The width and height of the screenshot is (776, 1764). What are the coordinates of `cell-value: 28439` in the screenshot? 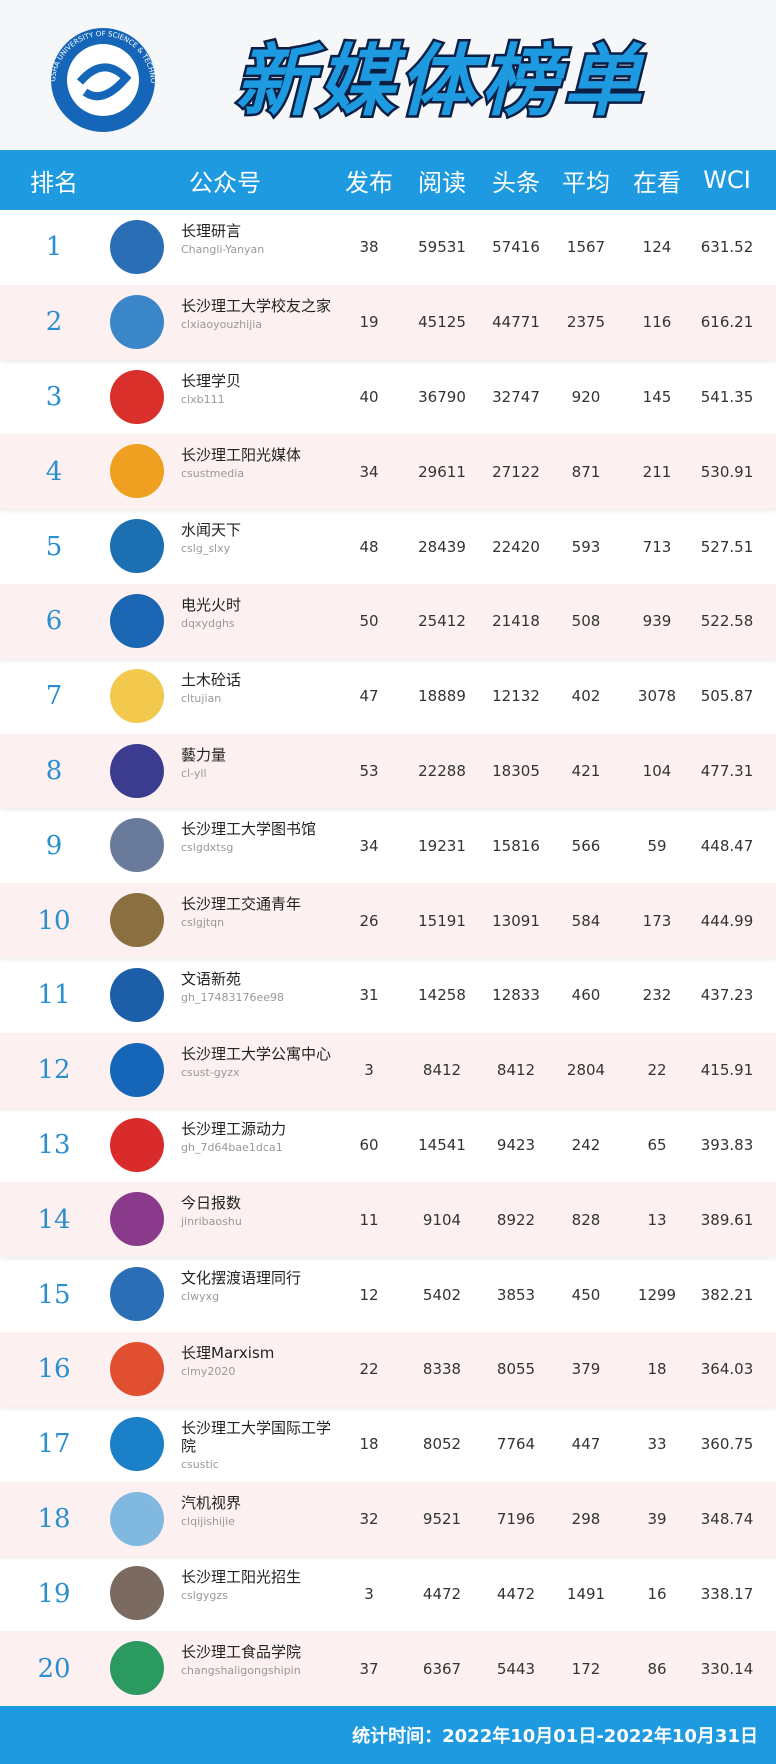 It's located at (442, 546).